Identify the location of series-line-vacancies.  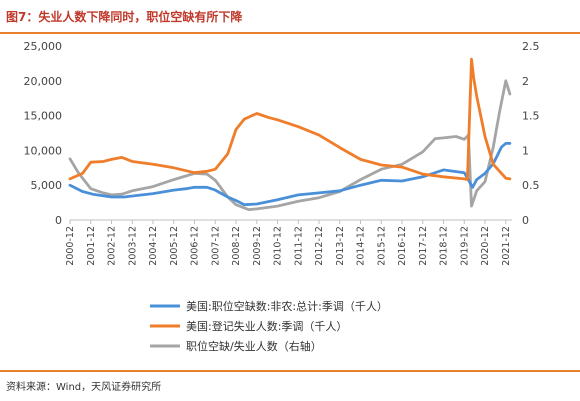
(290, 174).